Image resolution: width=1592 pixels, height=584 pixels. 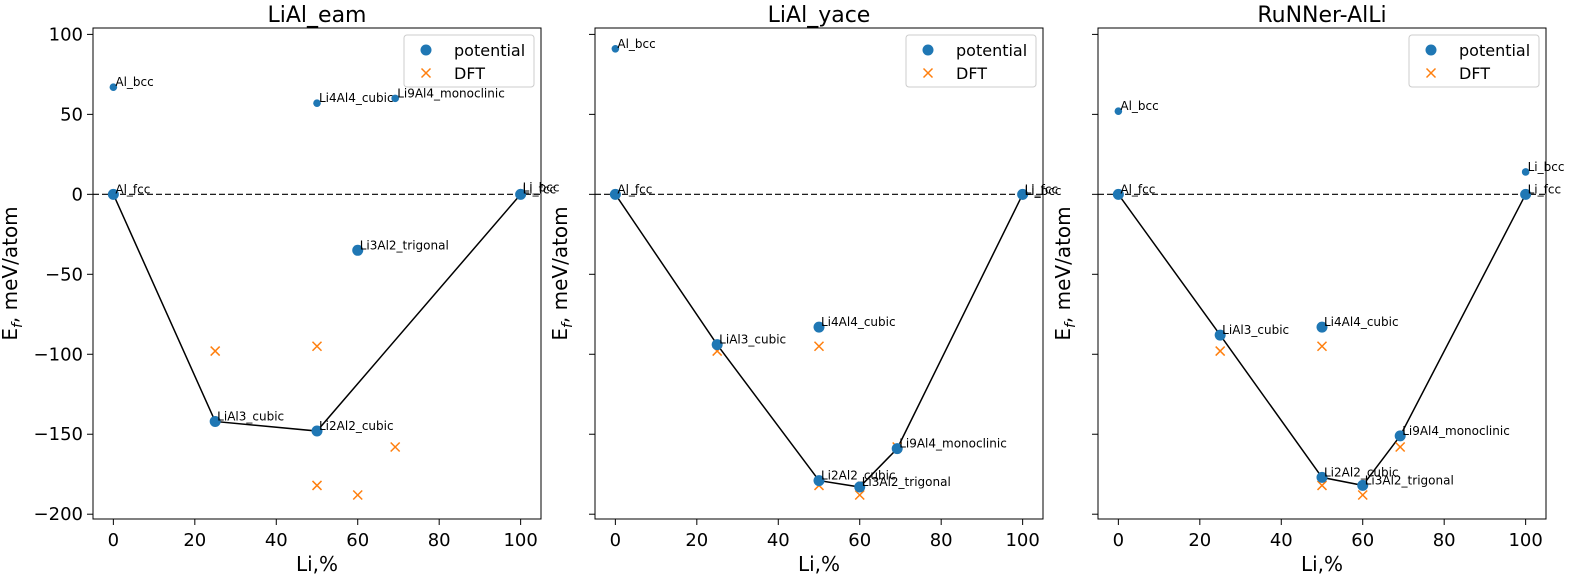 What do you see at coordinates (77, 194) in the screenshot?
I see `y-tick-label: 0` at bounding box center [77, 194].